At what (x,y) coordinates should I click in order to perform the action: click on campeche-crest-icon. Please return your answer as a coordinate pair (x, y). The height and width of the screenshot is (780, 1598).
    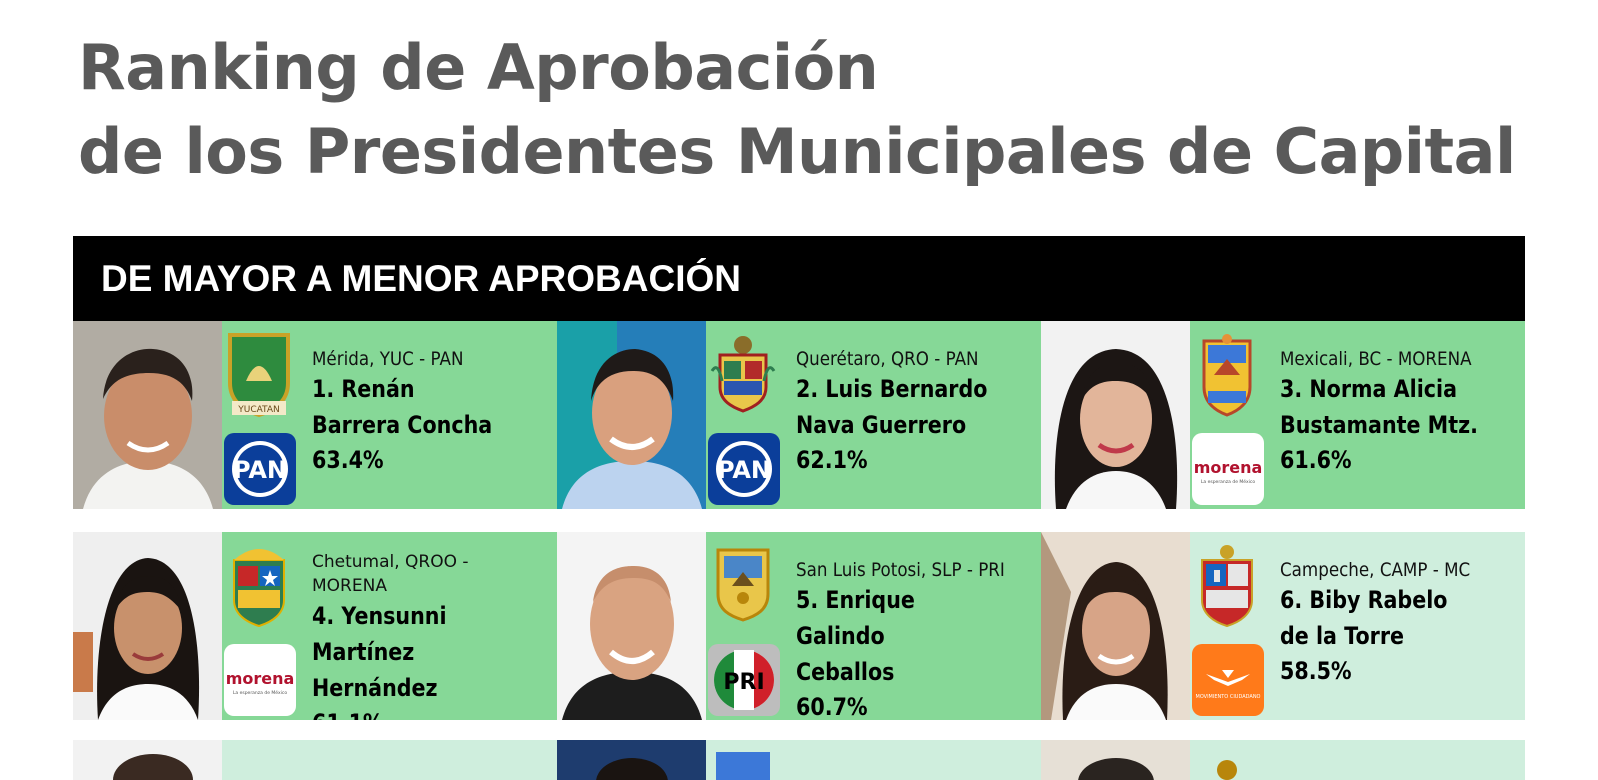
    Looking at the image, I should click on (1227, 586).